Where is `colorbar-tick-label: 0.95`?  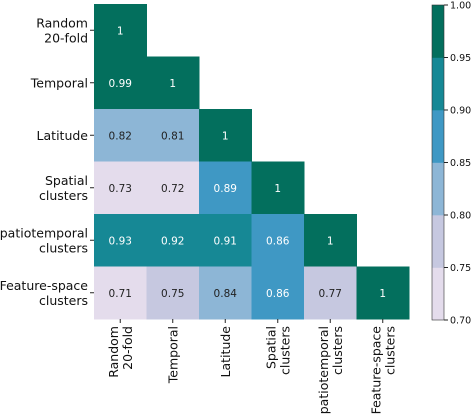
colorbar-tick-label: 0.95 is located at coordinates (460, 58).